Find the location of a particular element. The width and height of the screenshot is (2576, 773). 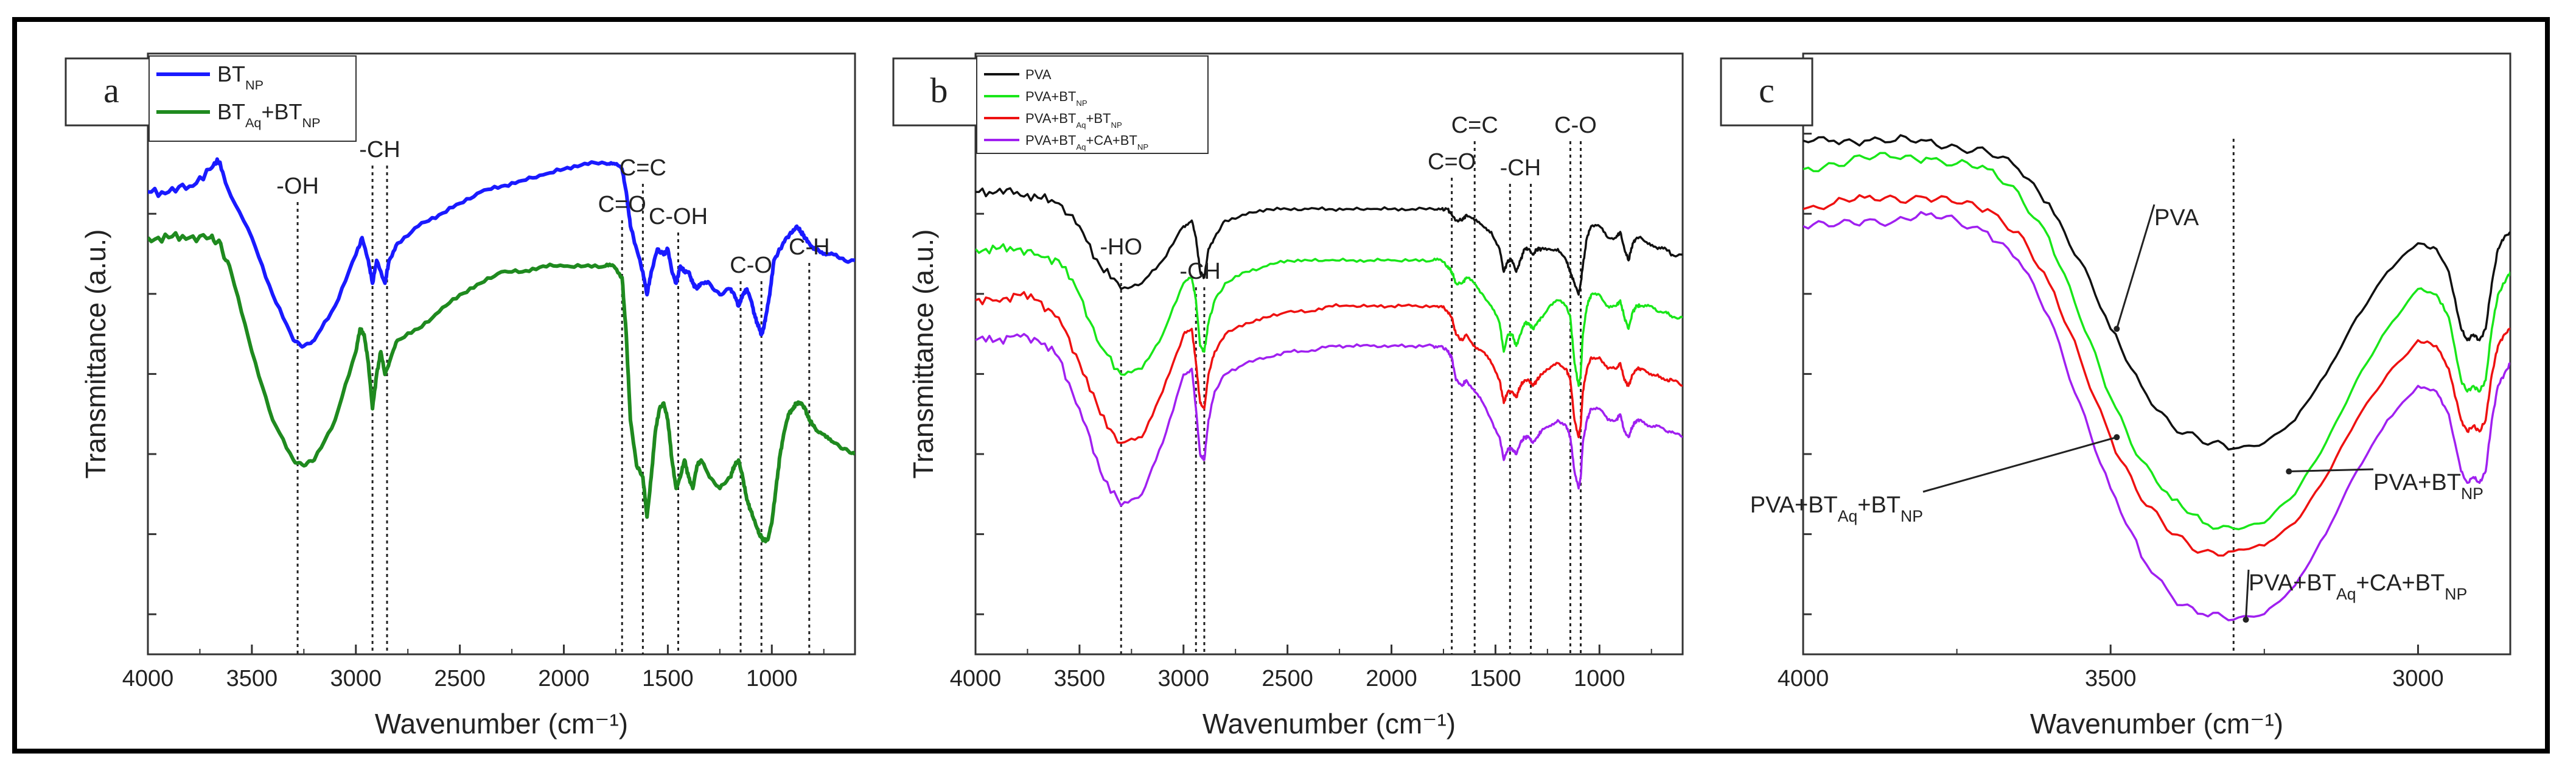

legend-label: PVA is located at coordinates (1038, 74).